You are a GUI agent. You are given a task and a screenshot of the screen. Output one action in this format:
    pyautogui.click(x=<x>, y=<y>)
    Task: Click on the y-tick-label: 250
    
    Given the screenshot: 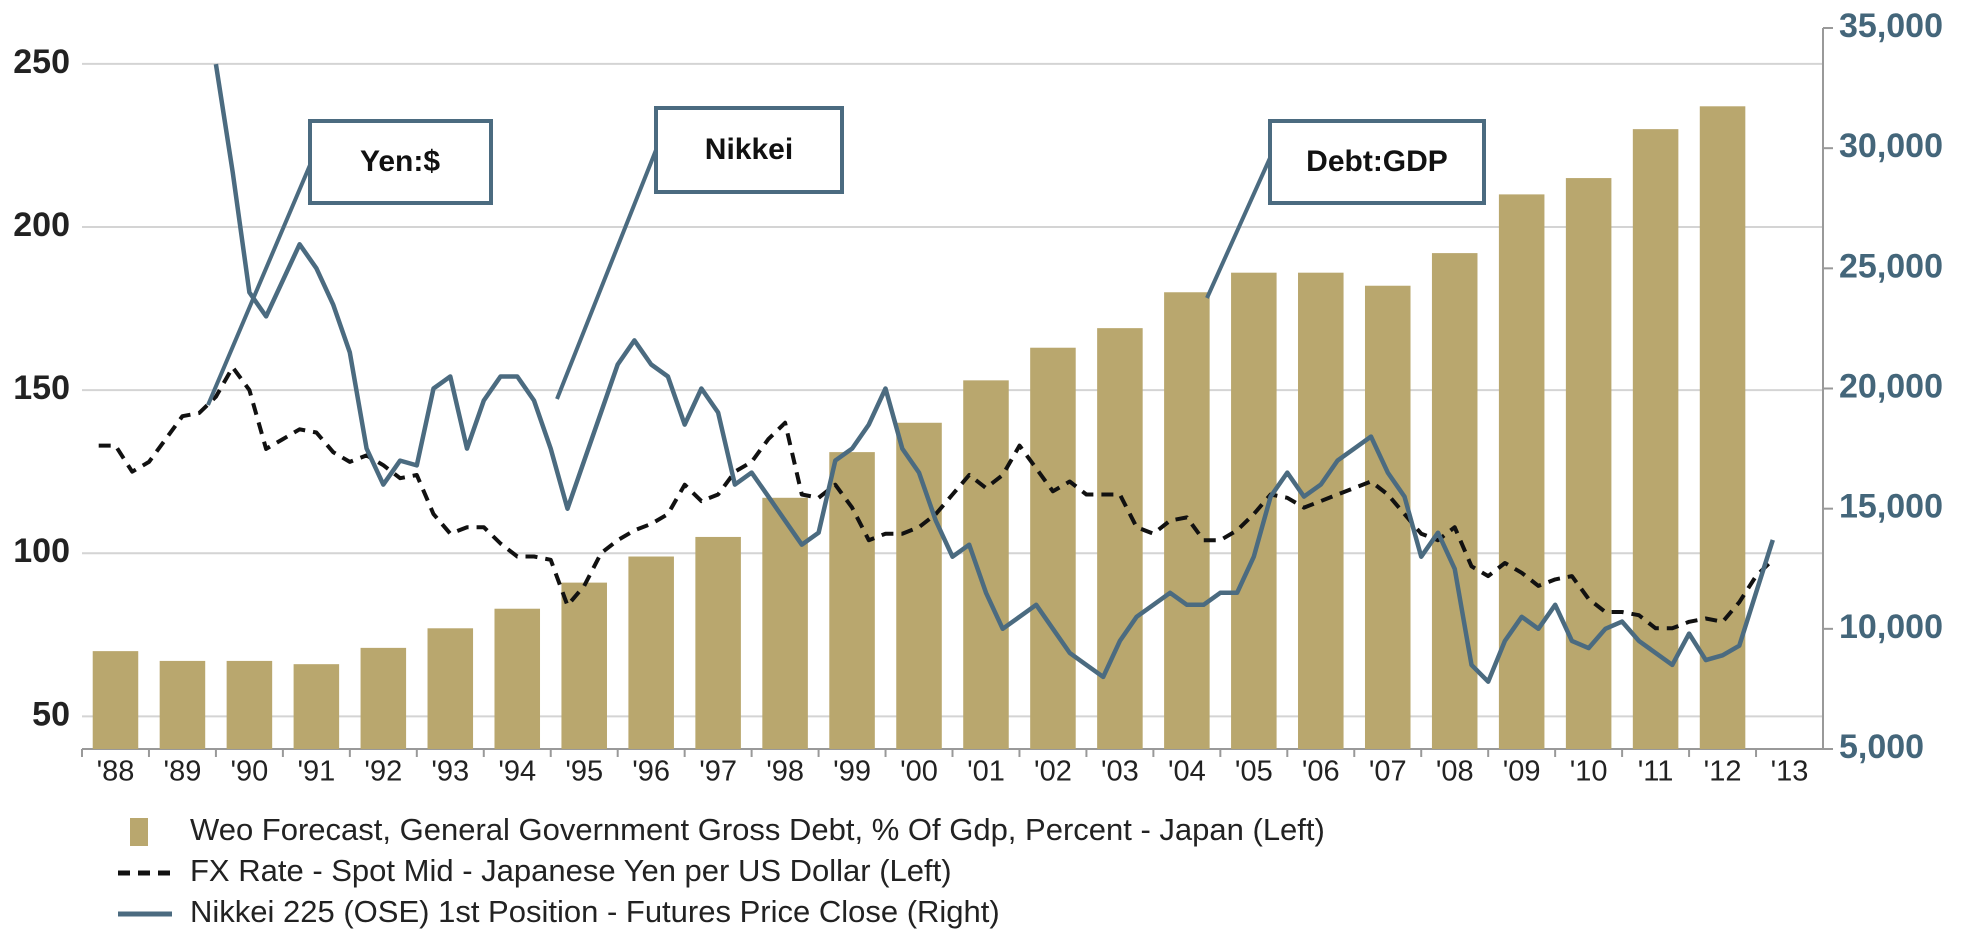 What is the action you would take?
    pyautogui.click(x=41, y=62)
    